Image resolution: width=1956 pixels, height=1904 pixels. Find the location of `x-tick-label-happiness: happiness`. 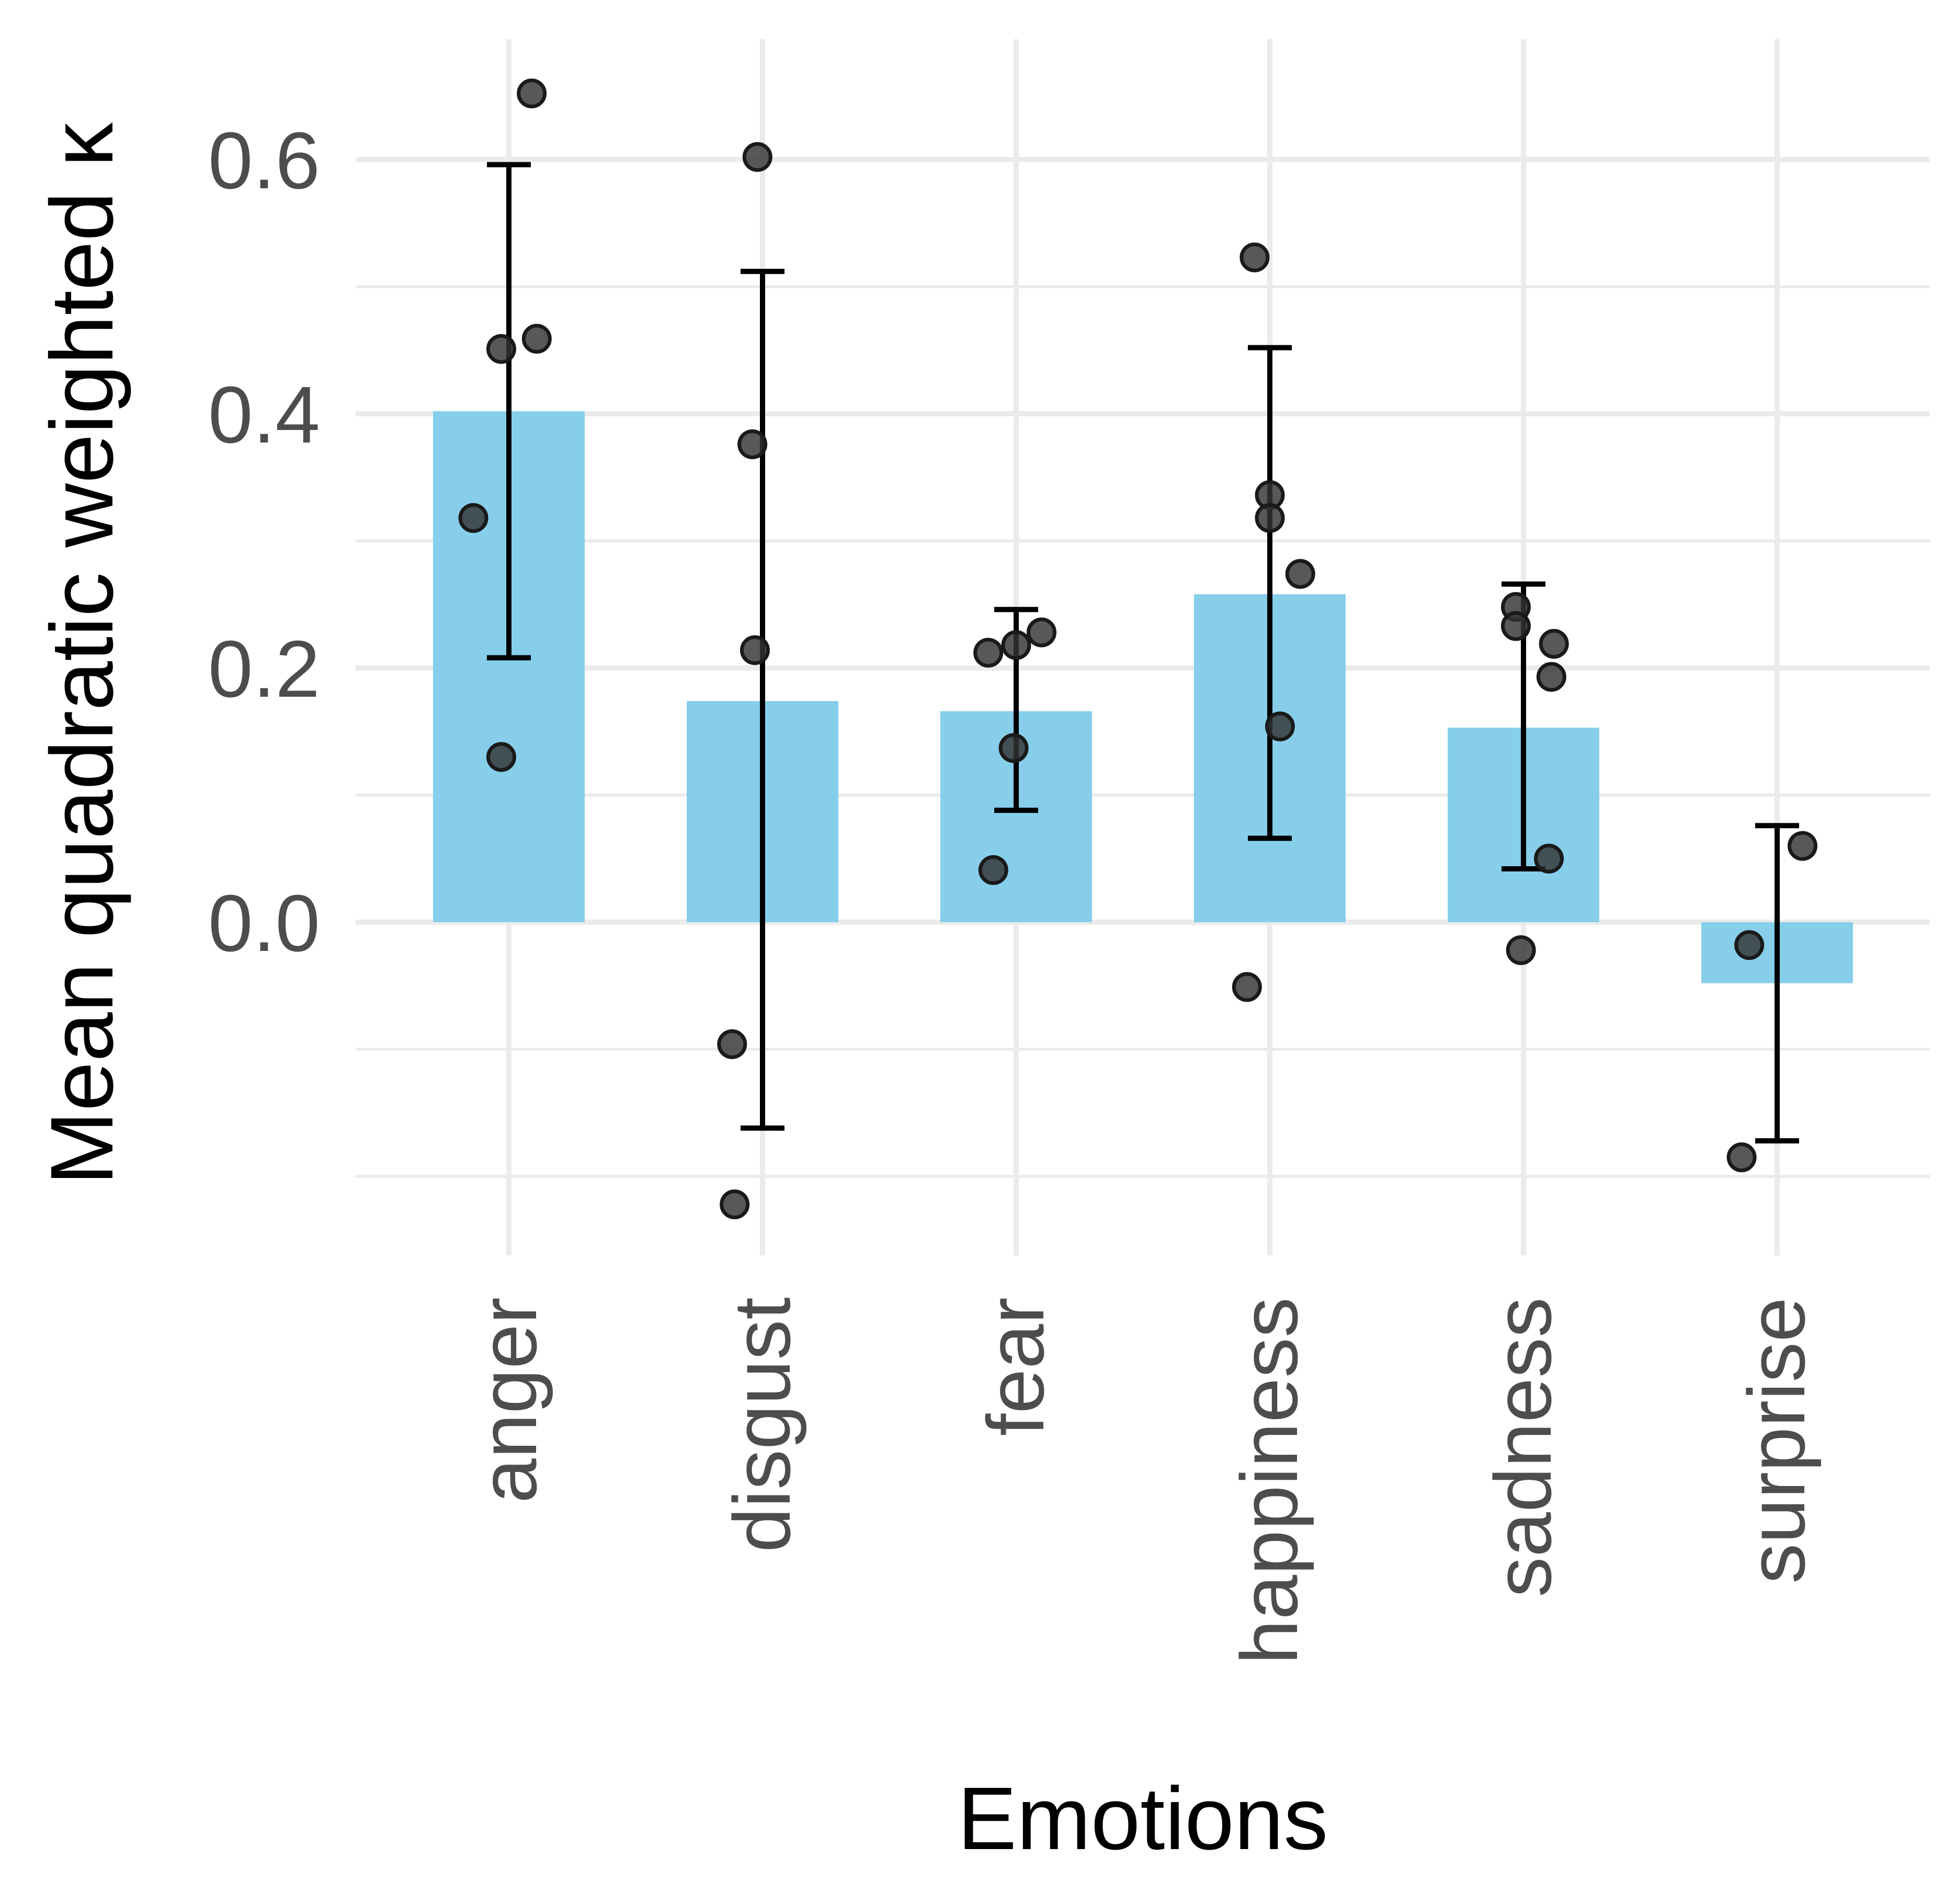

x-tick-label-happiness: happiness is located at coordinates (1269, 1481).